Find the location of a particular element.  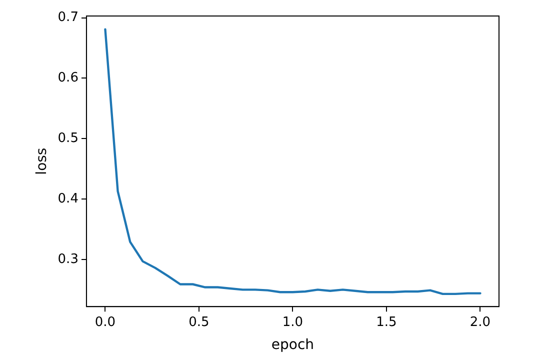

x-tick-label: 2.0 is located at coordinates (480, 322).